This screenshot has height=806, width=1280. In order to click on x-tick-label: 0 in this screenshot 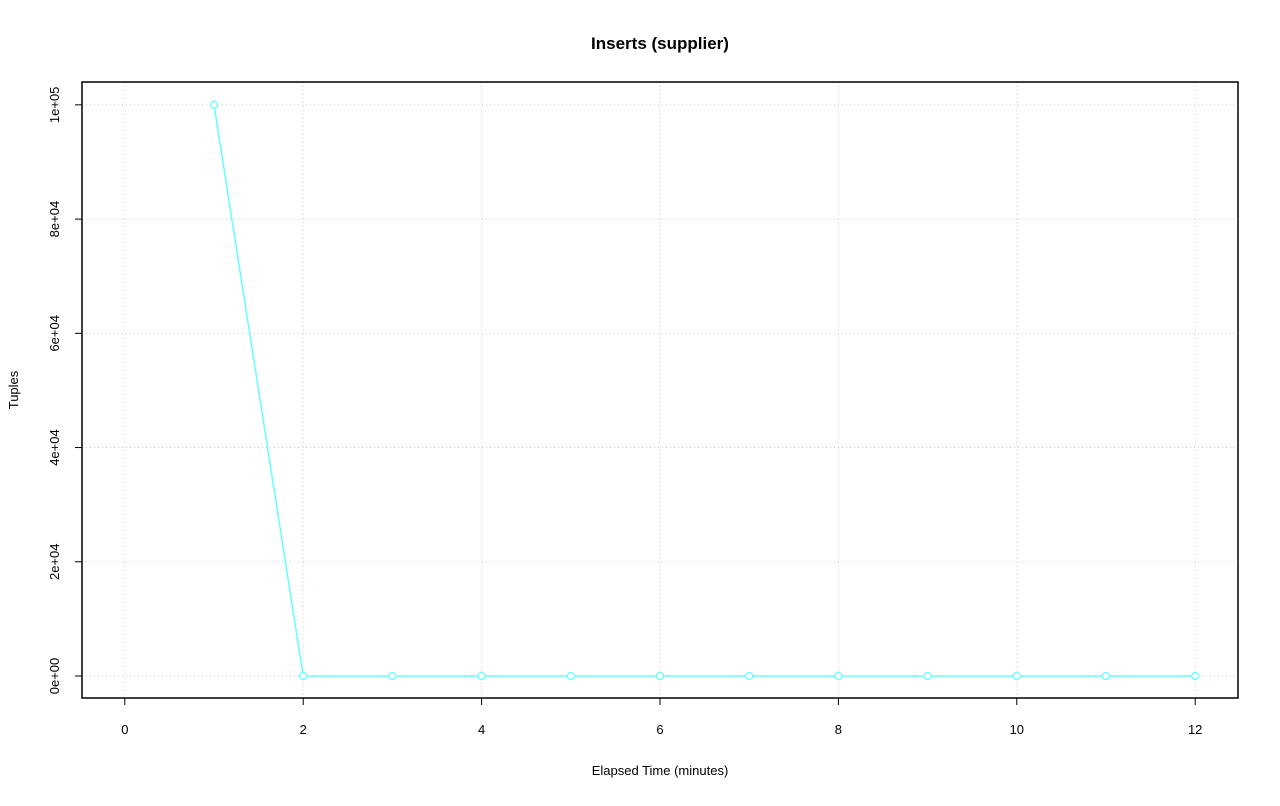, I will do `click(124, 729)`.